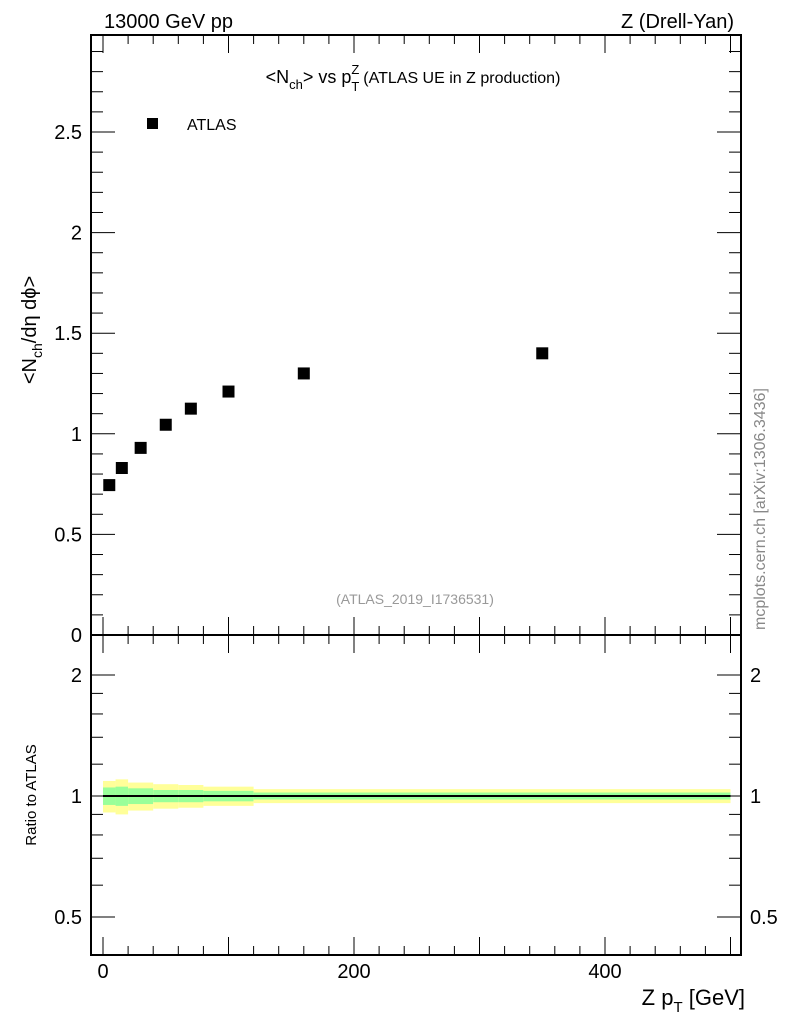  Describe the element at coordinates (693, 1000) in the screenshot. I see `x-axis-label: Z pT [GeV]` at that location.